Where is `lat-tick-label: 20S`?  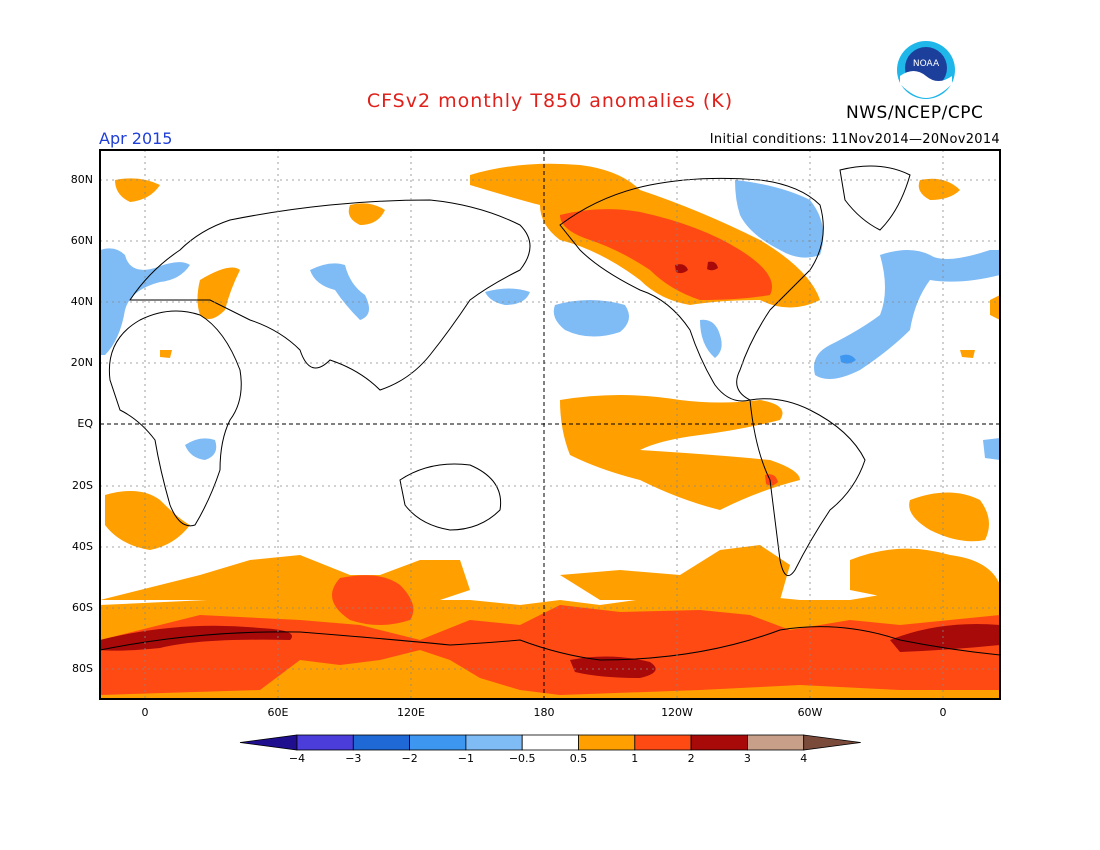
lat-tick-label: 20S is located at coordinates (82, 485).